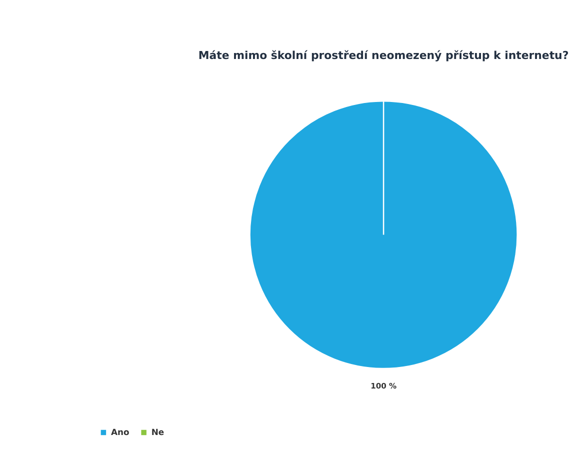 The height and width of the screenshot is (455, 577). Describe the element at coordinates (157, 432) in the screenshot. I see `legend-label: Ne` at that location.